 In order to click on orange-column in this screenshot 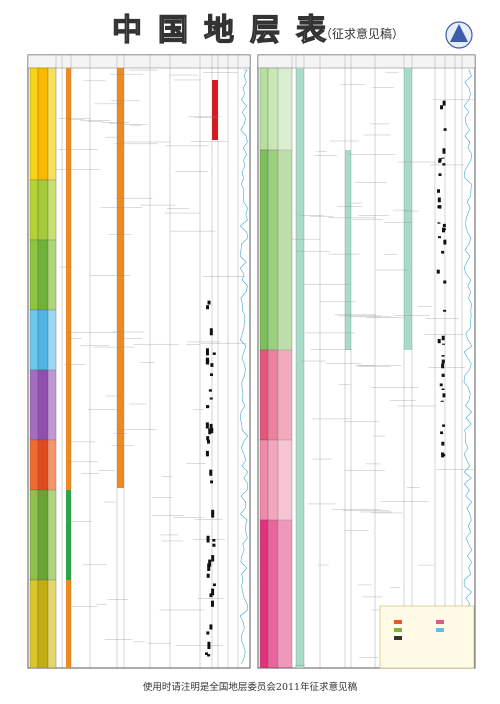, I will do `click(68, 368)`.